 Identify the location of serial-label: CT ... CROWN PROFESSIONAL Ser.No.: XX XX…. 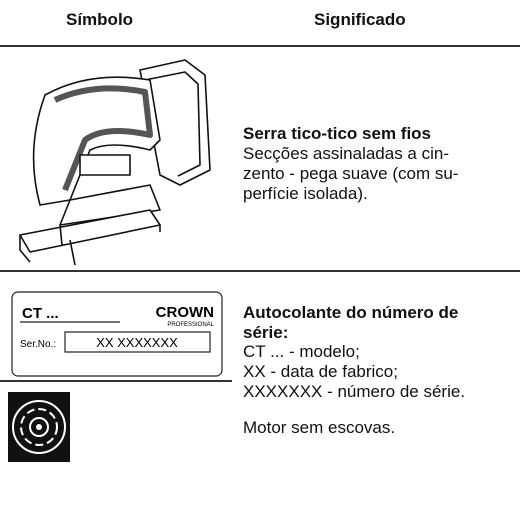
(117, 334).